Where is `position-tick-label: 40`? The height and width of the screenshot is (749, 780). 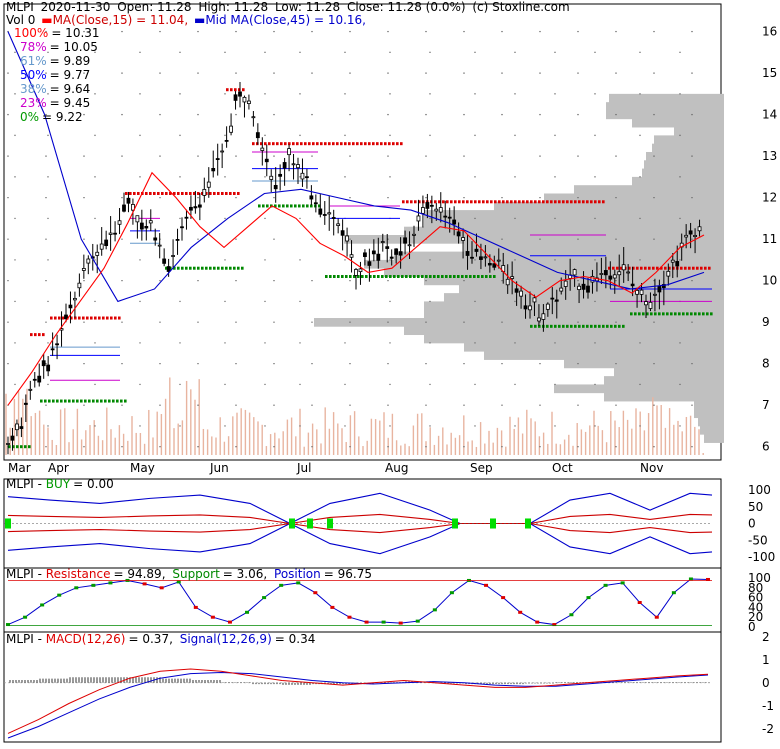
position-tick-label: 40 is located at coordinates (755, 607).